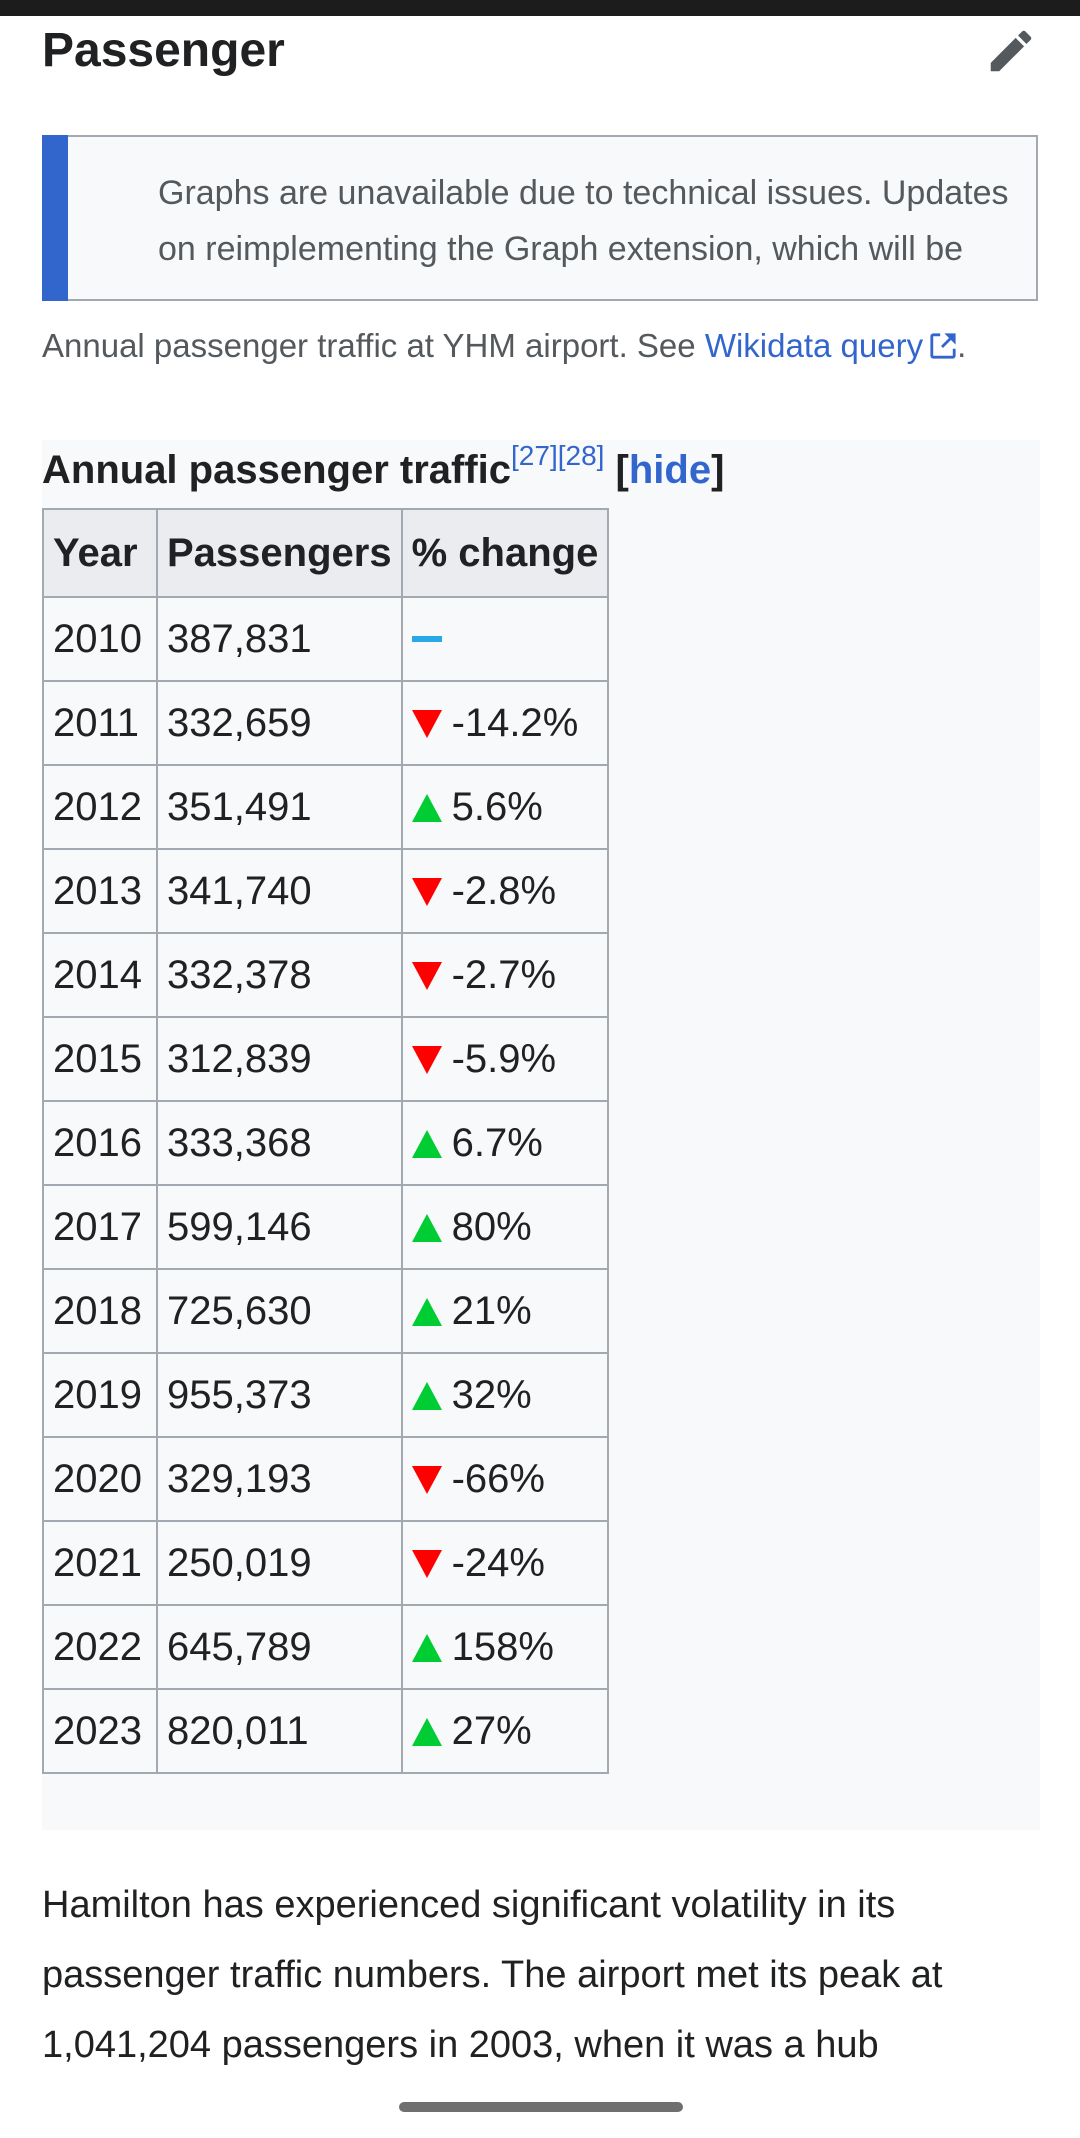  I want to click on cell-percent-change: -66%, so click(505, 1479).